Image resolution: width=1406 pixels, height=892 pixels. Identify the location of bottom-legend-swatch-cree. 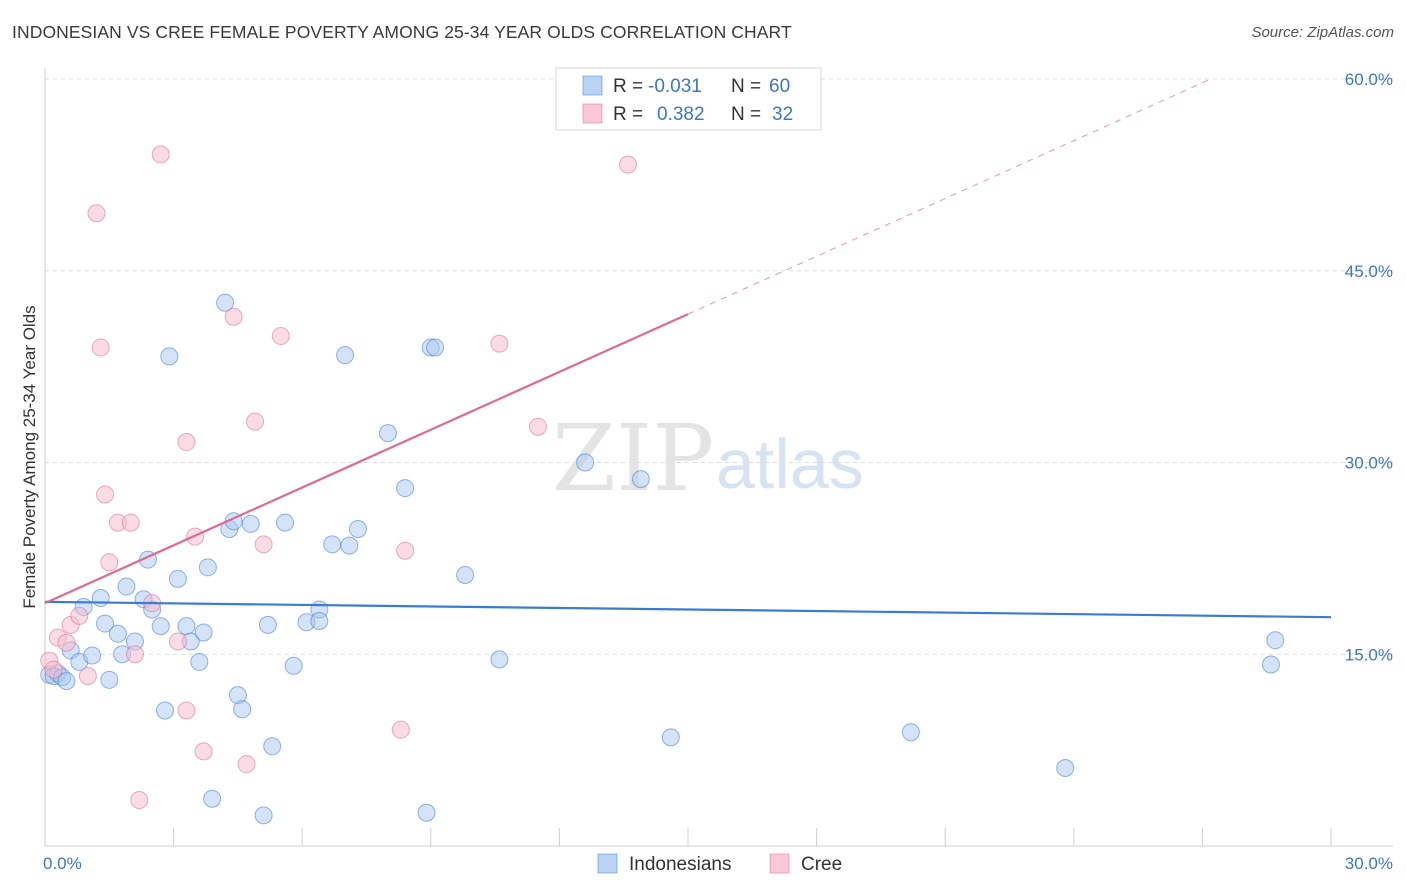
(779, 863).